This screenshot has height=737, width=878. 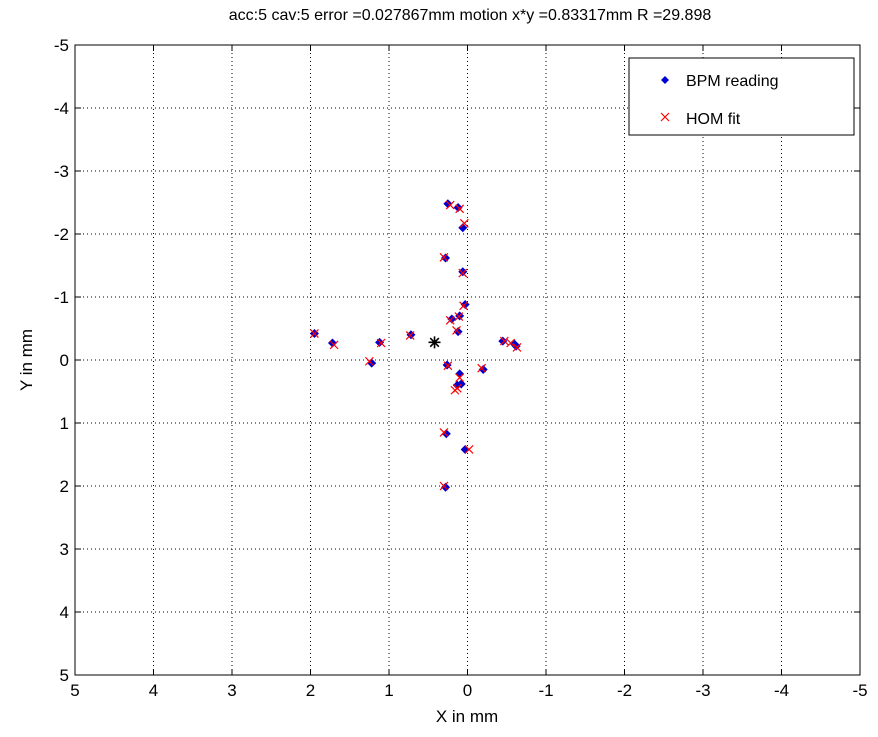 I want to click on x-tick-label: 5, so click(x=74, y=690).